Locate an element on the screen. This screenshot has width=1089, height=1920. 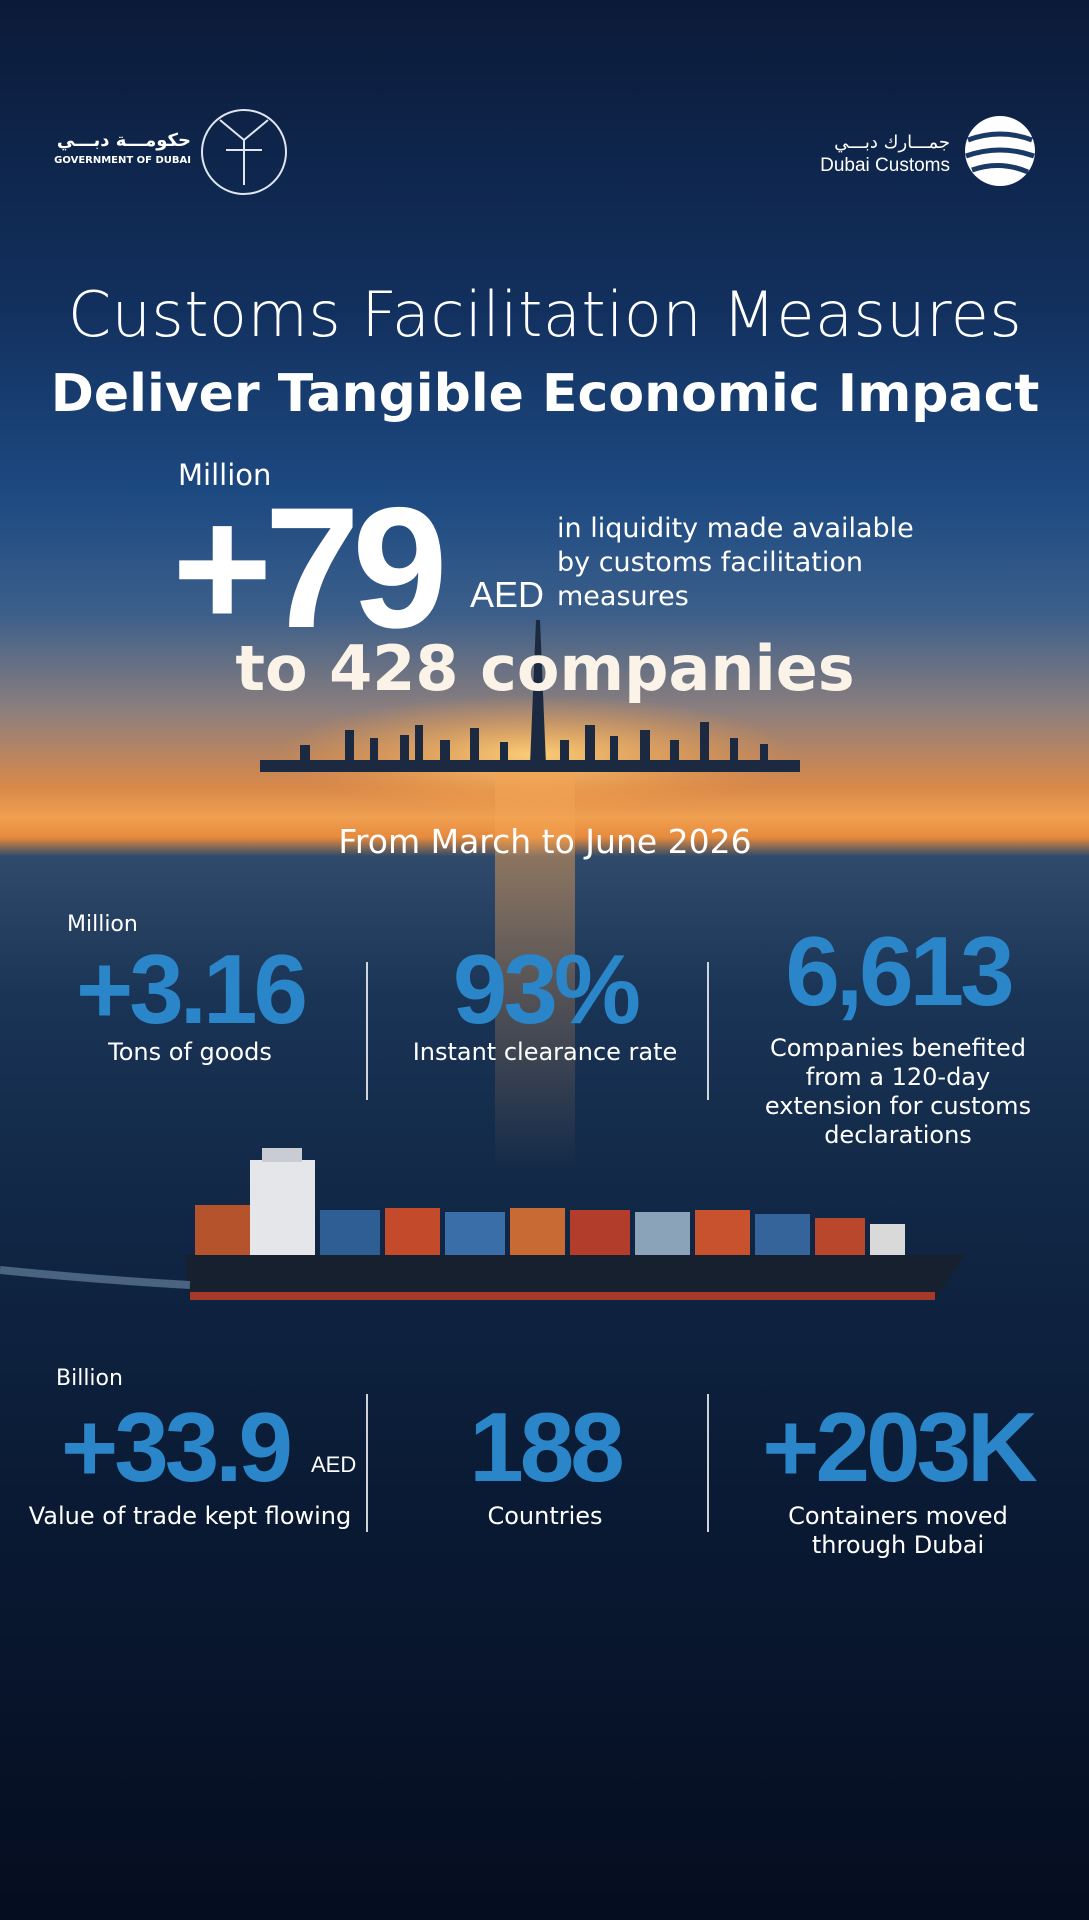
gov-logo: حكومـــة دبـــي GOVERNMENT OF DUBAI is located at coordinates (121, 148).